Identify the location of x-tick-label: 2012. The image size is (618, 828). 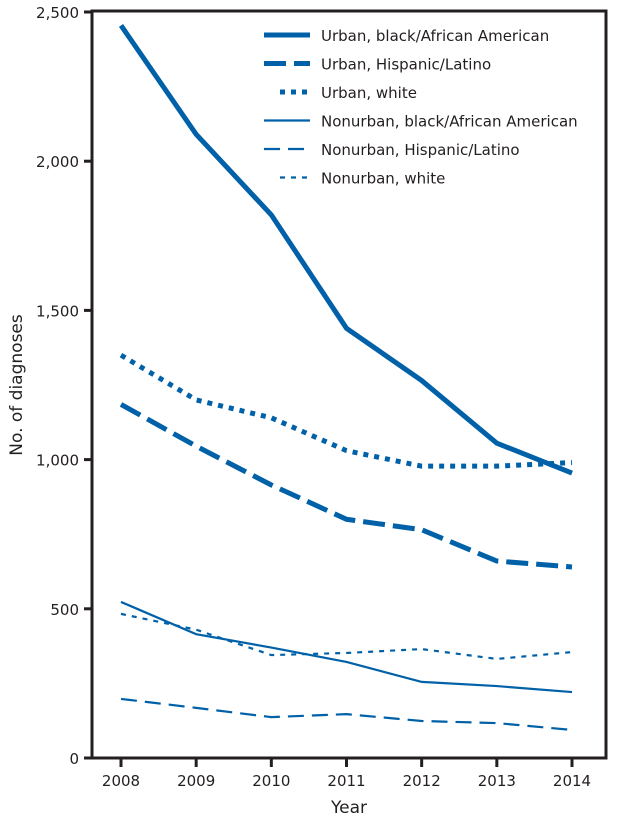
(422, 781).